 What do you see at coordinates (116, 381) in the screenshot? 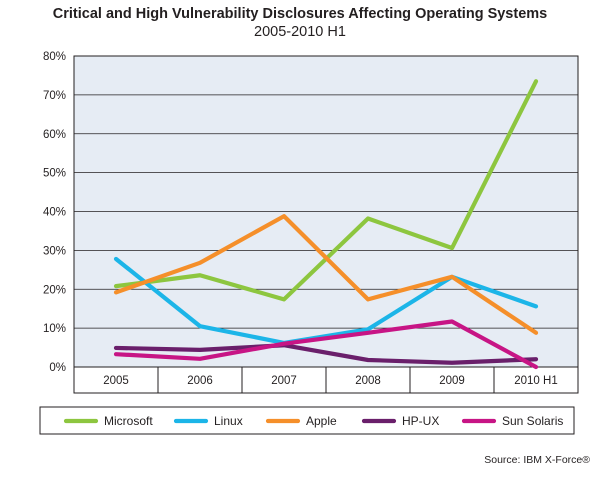
I see `x-tick-label: 2005` at bounding box center [116, 381].